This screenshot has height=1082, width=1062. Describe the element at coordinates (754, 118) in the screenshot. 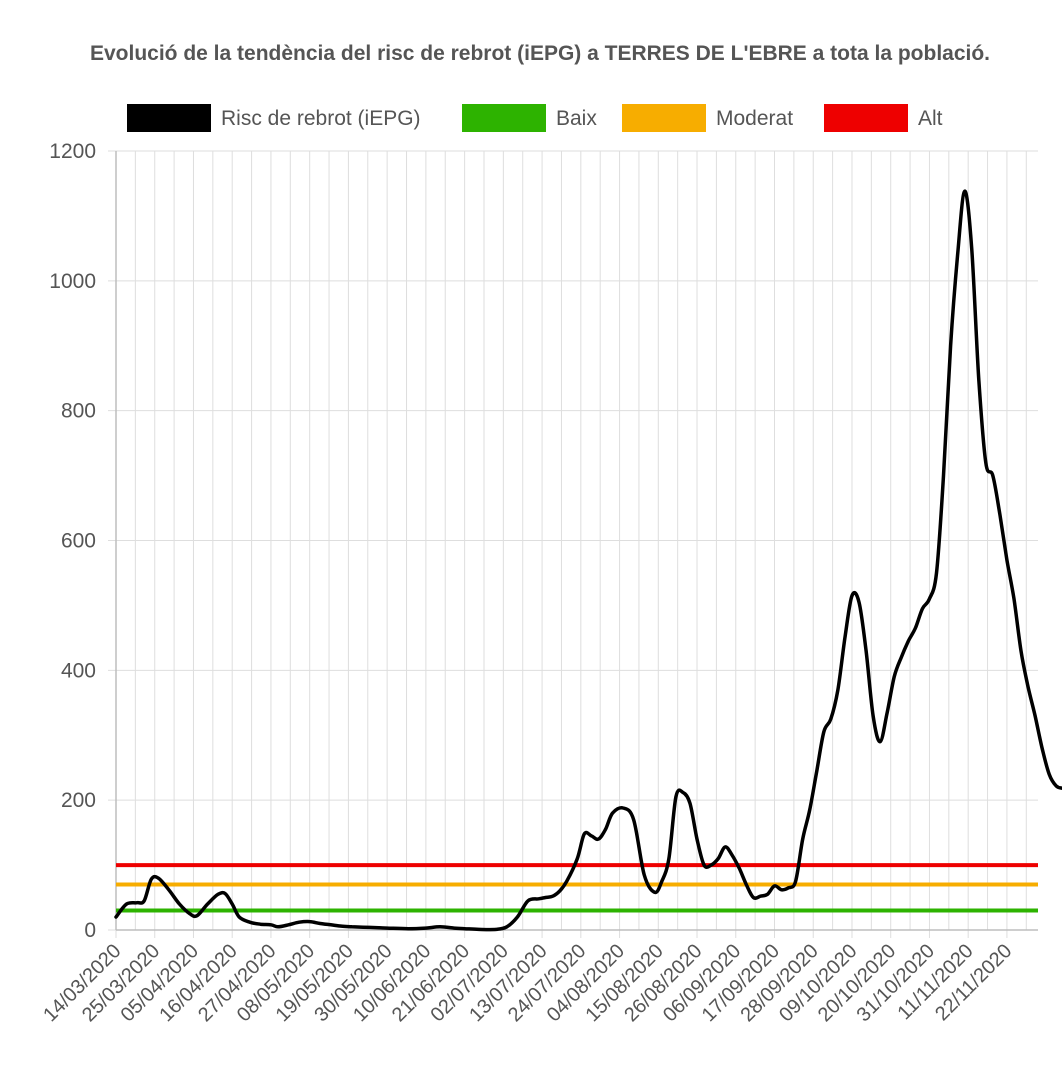

I see `legend-label-moderat: Moderat` at that location.